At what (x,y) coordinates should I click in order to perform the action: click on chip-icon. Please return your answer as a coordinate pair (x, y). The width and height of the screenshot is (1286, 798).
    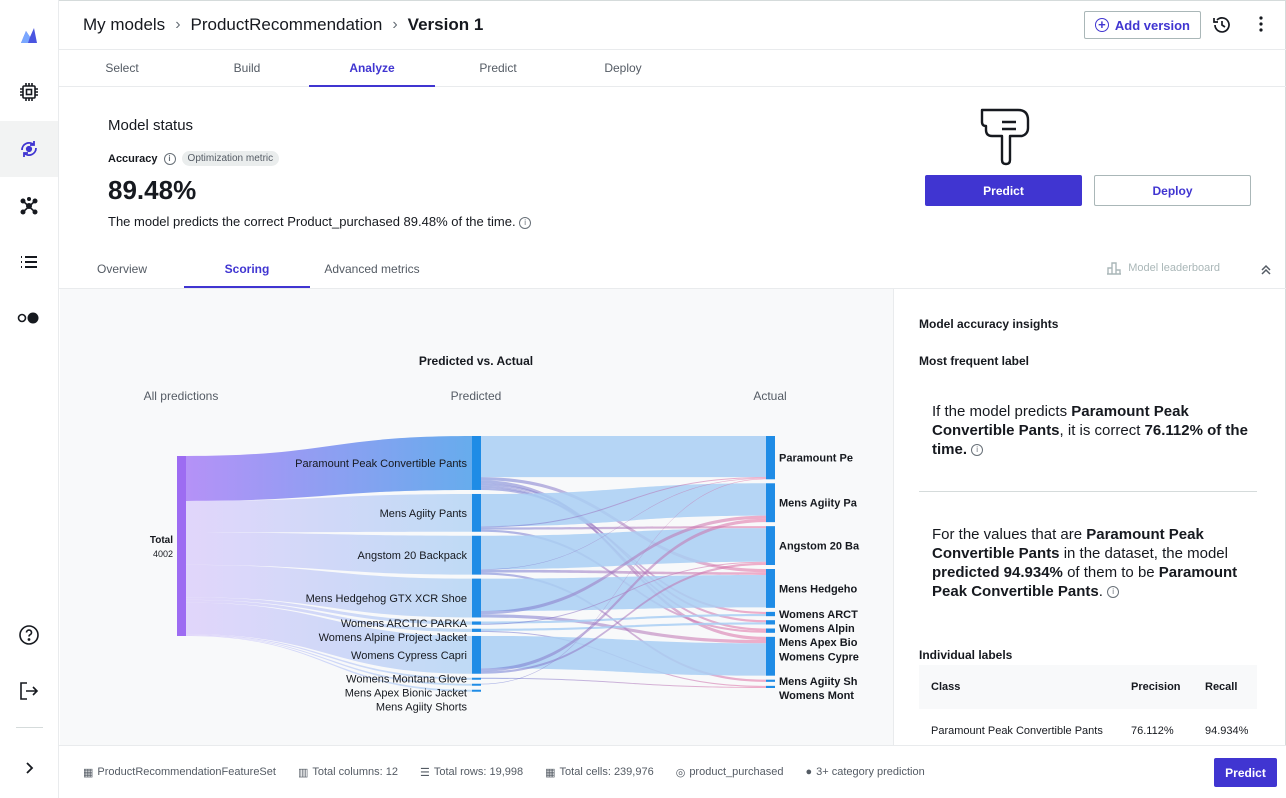
    Looking at the image, I should click on (29, 92).